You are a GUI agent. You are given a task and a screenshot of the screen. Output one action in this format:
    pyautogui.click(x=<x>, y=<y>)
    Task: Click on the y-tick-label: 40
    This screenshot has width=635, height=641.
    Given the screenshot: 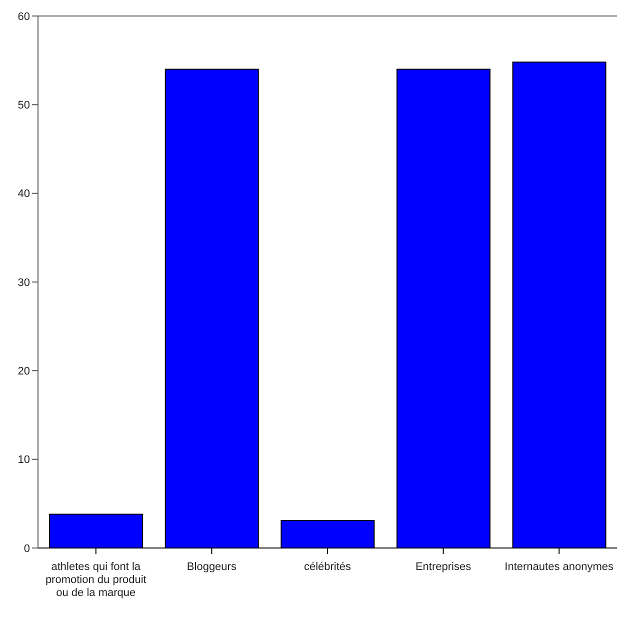 What is the action you would take?
    pyautogui.click(x=24, y=194)
    